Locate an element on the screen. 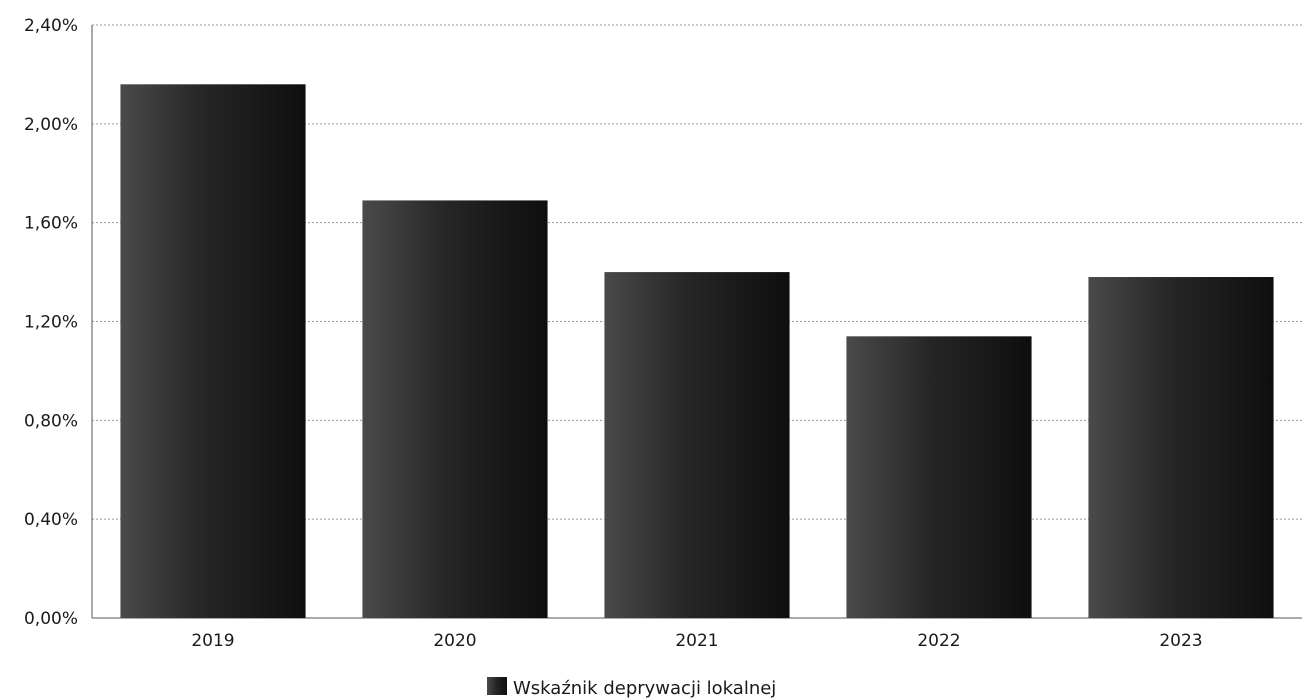 The image size is (1310, 699). y-tick-label: 1,60% is located at coordinates (51, 224).